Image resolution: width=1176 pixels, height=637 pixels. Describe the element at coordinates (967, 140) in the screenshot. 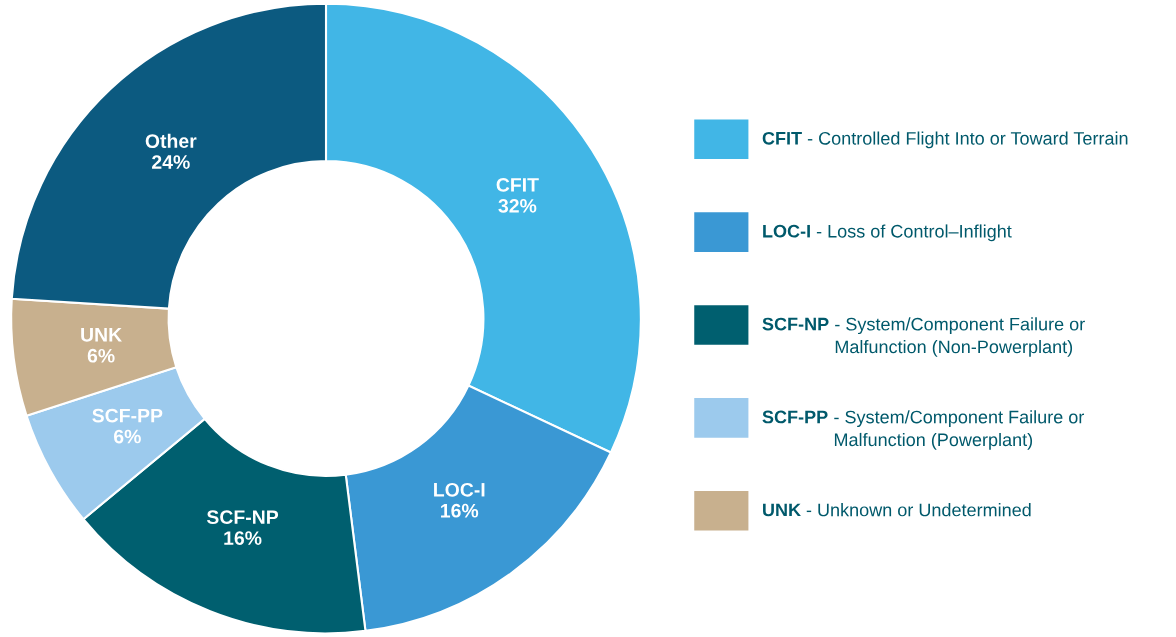

I see `text: - Controlled Flight Into or Toward Terrain` at that location.